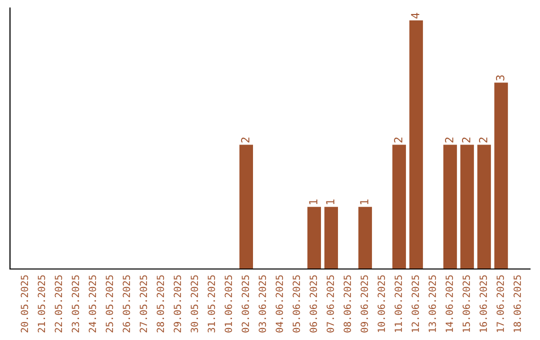  I want to click on x-tick-label: 26.05.2025, so click(126, 303).